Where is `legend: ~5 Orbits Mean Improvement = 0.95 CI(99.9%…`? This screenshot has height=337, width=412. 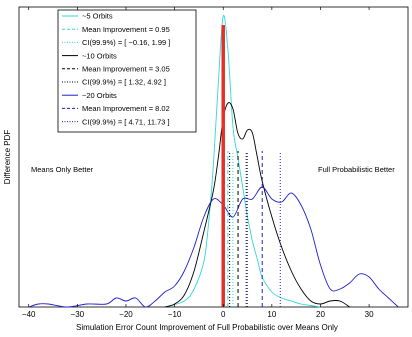
legend: ~5 Orbits Mean Improvement = 0.95 CI(99.9%… is located at coordinates (127, 71).